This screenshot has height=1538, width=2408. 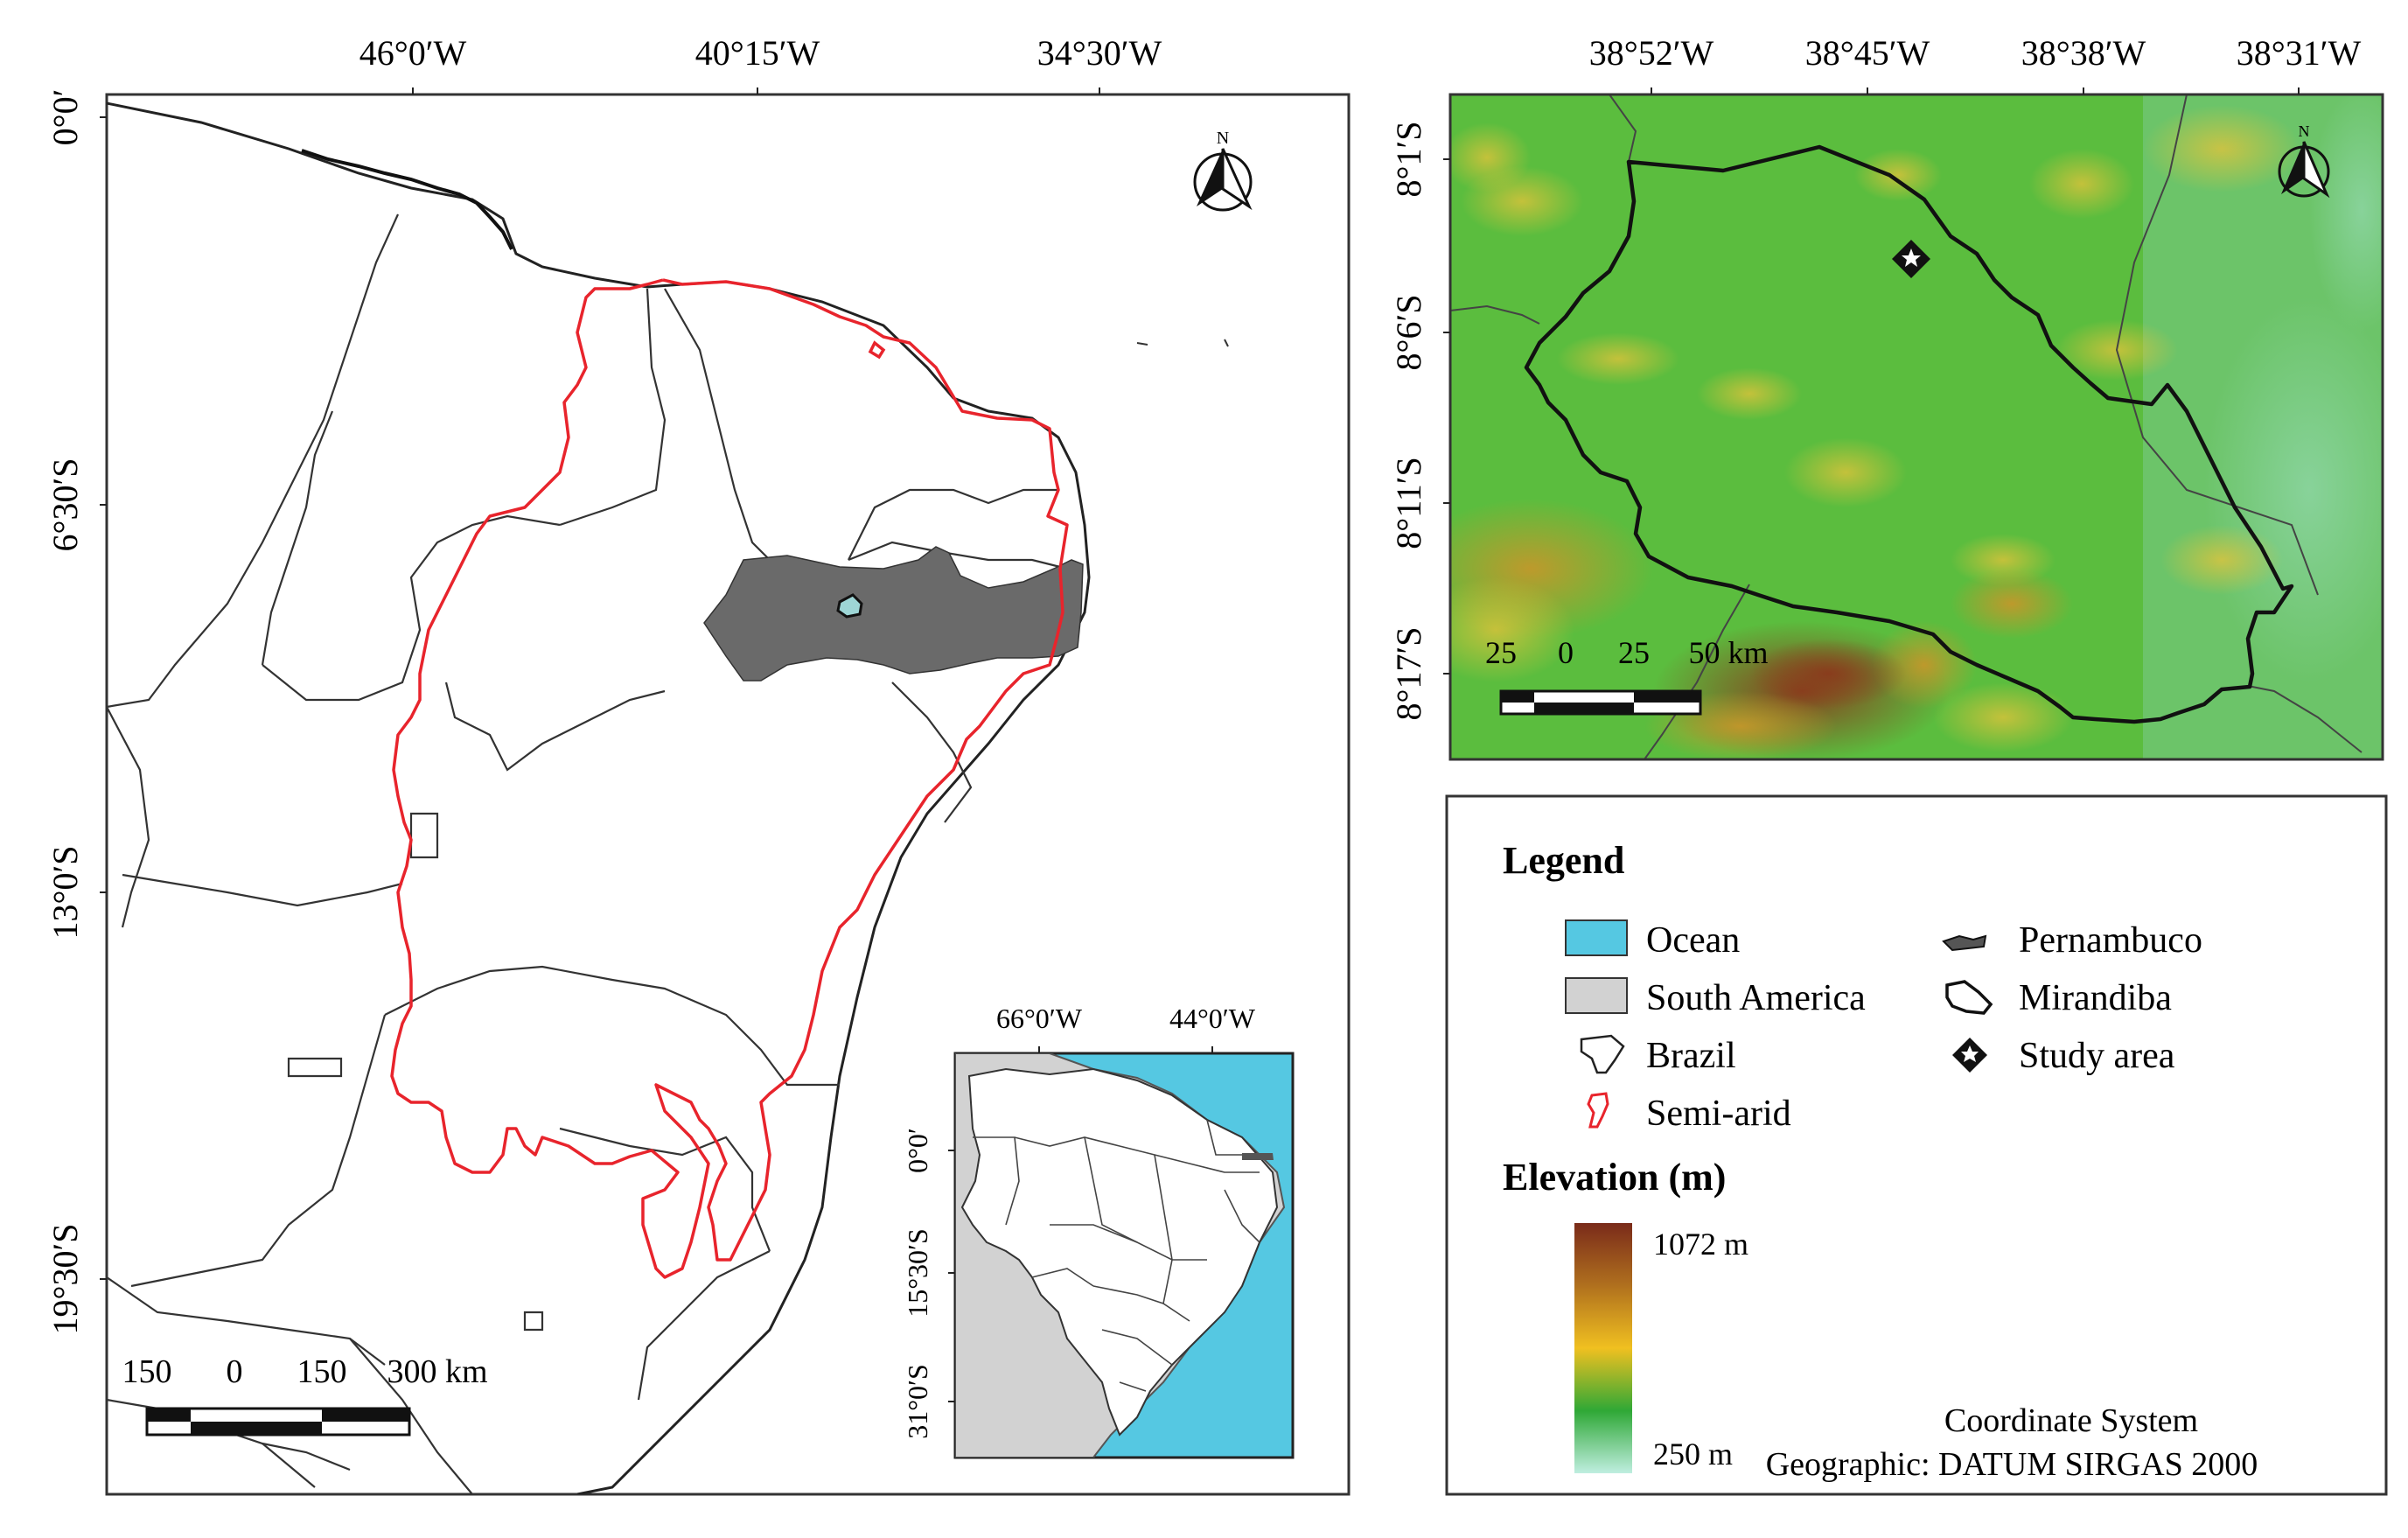 What do you see at coordinates (65, 117) in the screenshot?
I see `main-left-tick-1: 0°0′` at bounding box center [65, 117].